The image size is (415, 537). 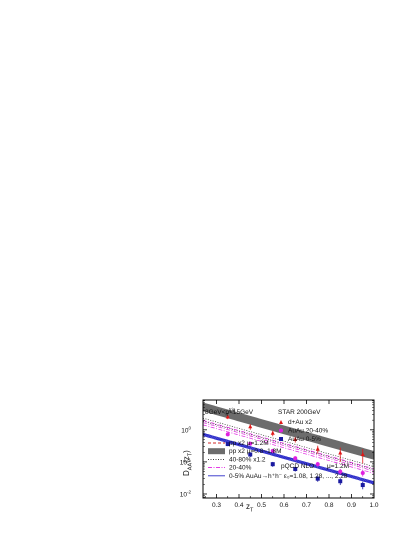 I want to click on x-tick-label: 0.5, so click(x=261, y=505).